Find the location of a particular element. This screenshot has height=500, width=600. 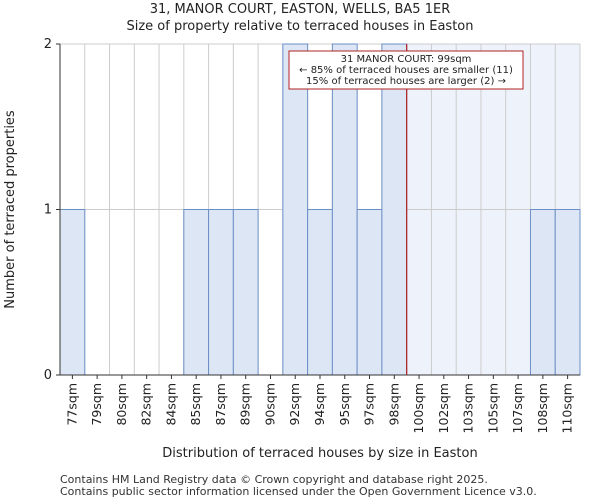

x-tick-label: 98sqm is located at coordinates (393, 404).